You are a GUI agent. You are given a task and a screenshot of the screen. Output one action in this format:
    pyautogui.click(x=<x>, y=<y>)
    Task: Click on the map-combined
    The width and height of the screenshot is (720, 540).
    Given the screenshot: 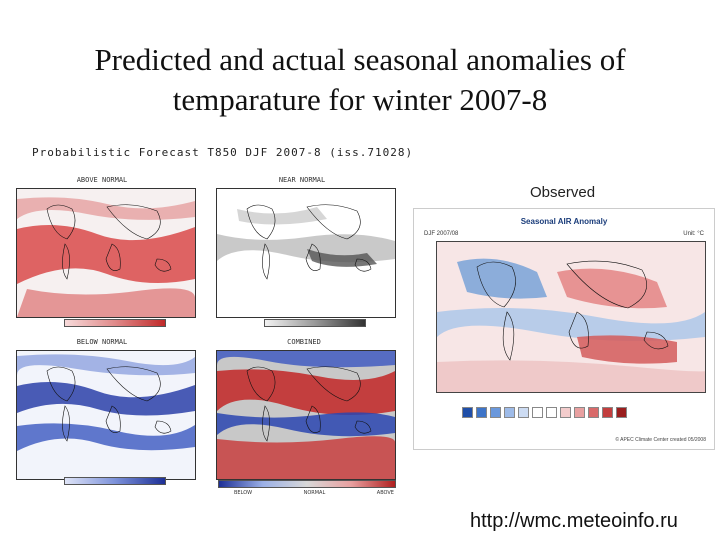 What is the action you would take?
    pyautogui.click(x=306, y=415)
    